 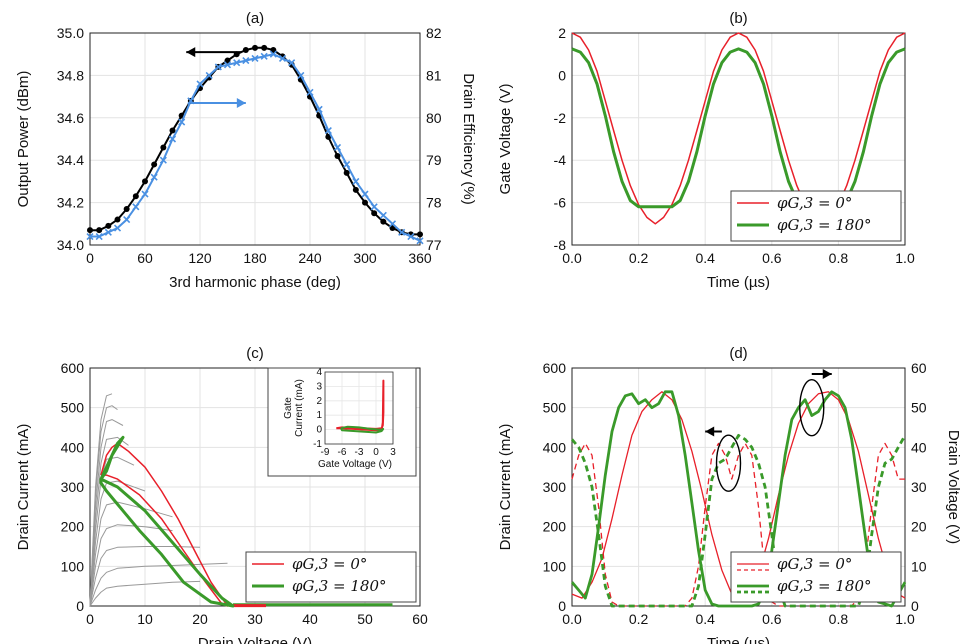 What do you see at coordinates (393, 452) in the screenshot?
I see `inset-x-tick: 3` at bounding box center [393, 452].